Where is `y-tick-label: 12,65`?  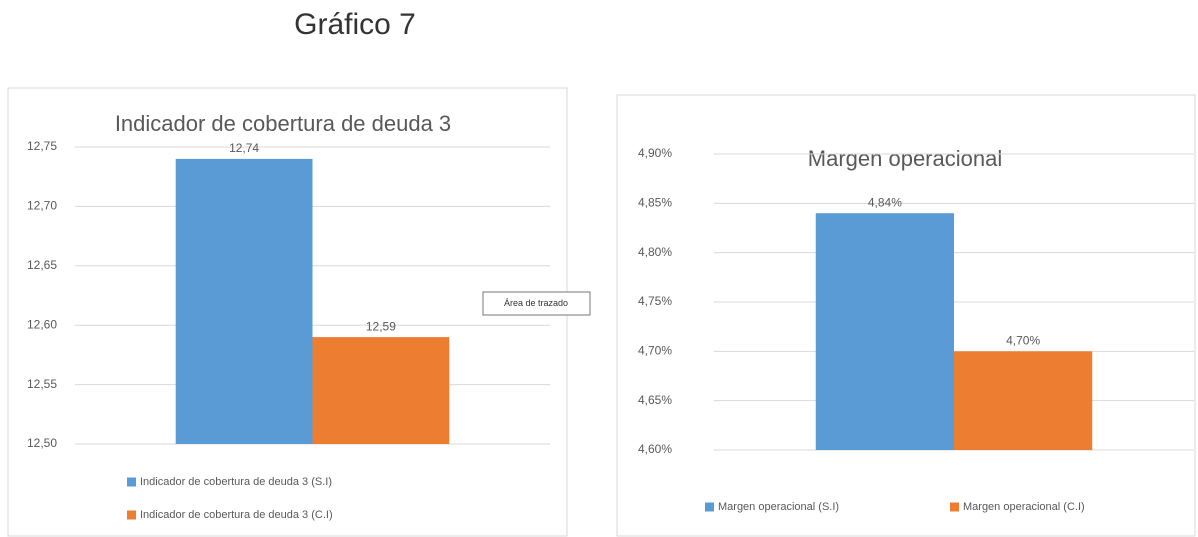 y-tick-label: 12,65 is located at coordinates (42, 265).